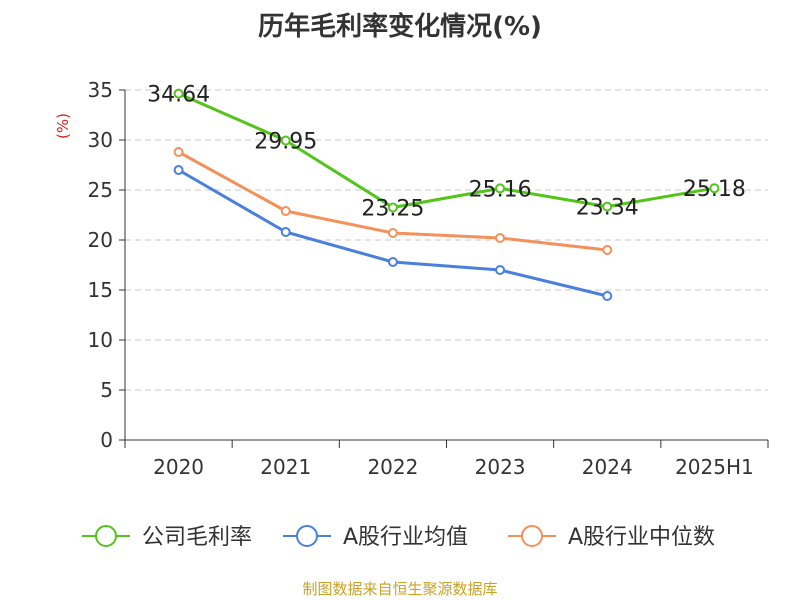 The height and width of the screenshot is (600, 800). I want to click on y-tick-label: 35, so click(100, 90).